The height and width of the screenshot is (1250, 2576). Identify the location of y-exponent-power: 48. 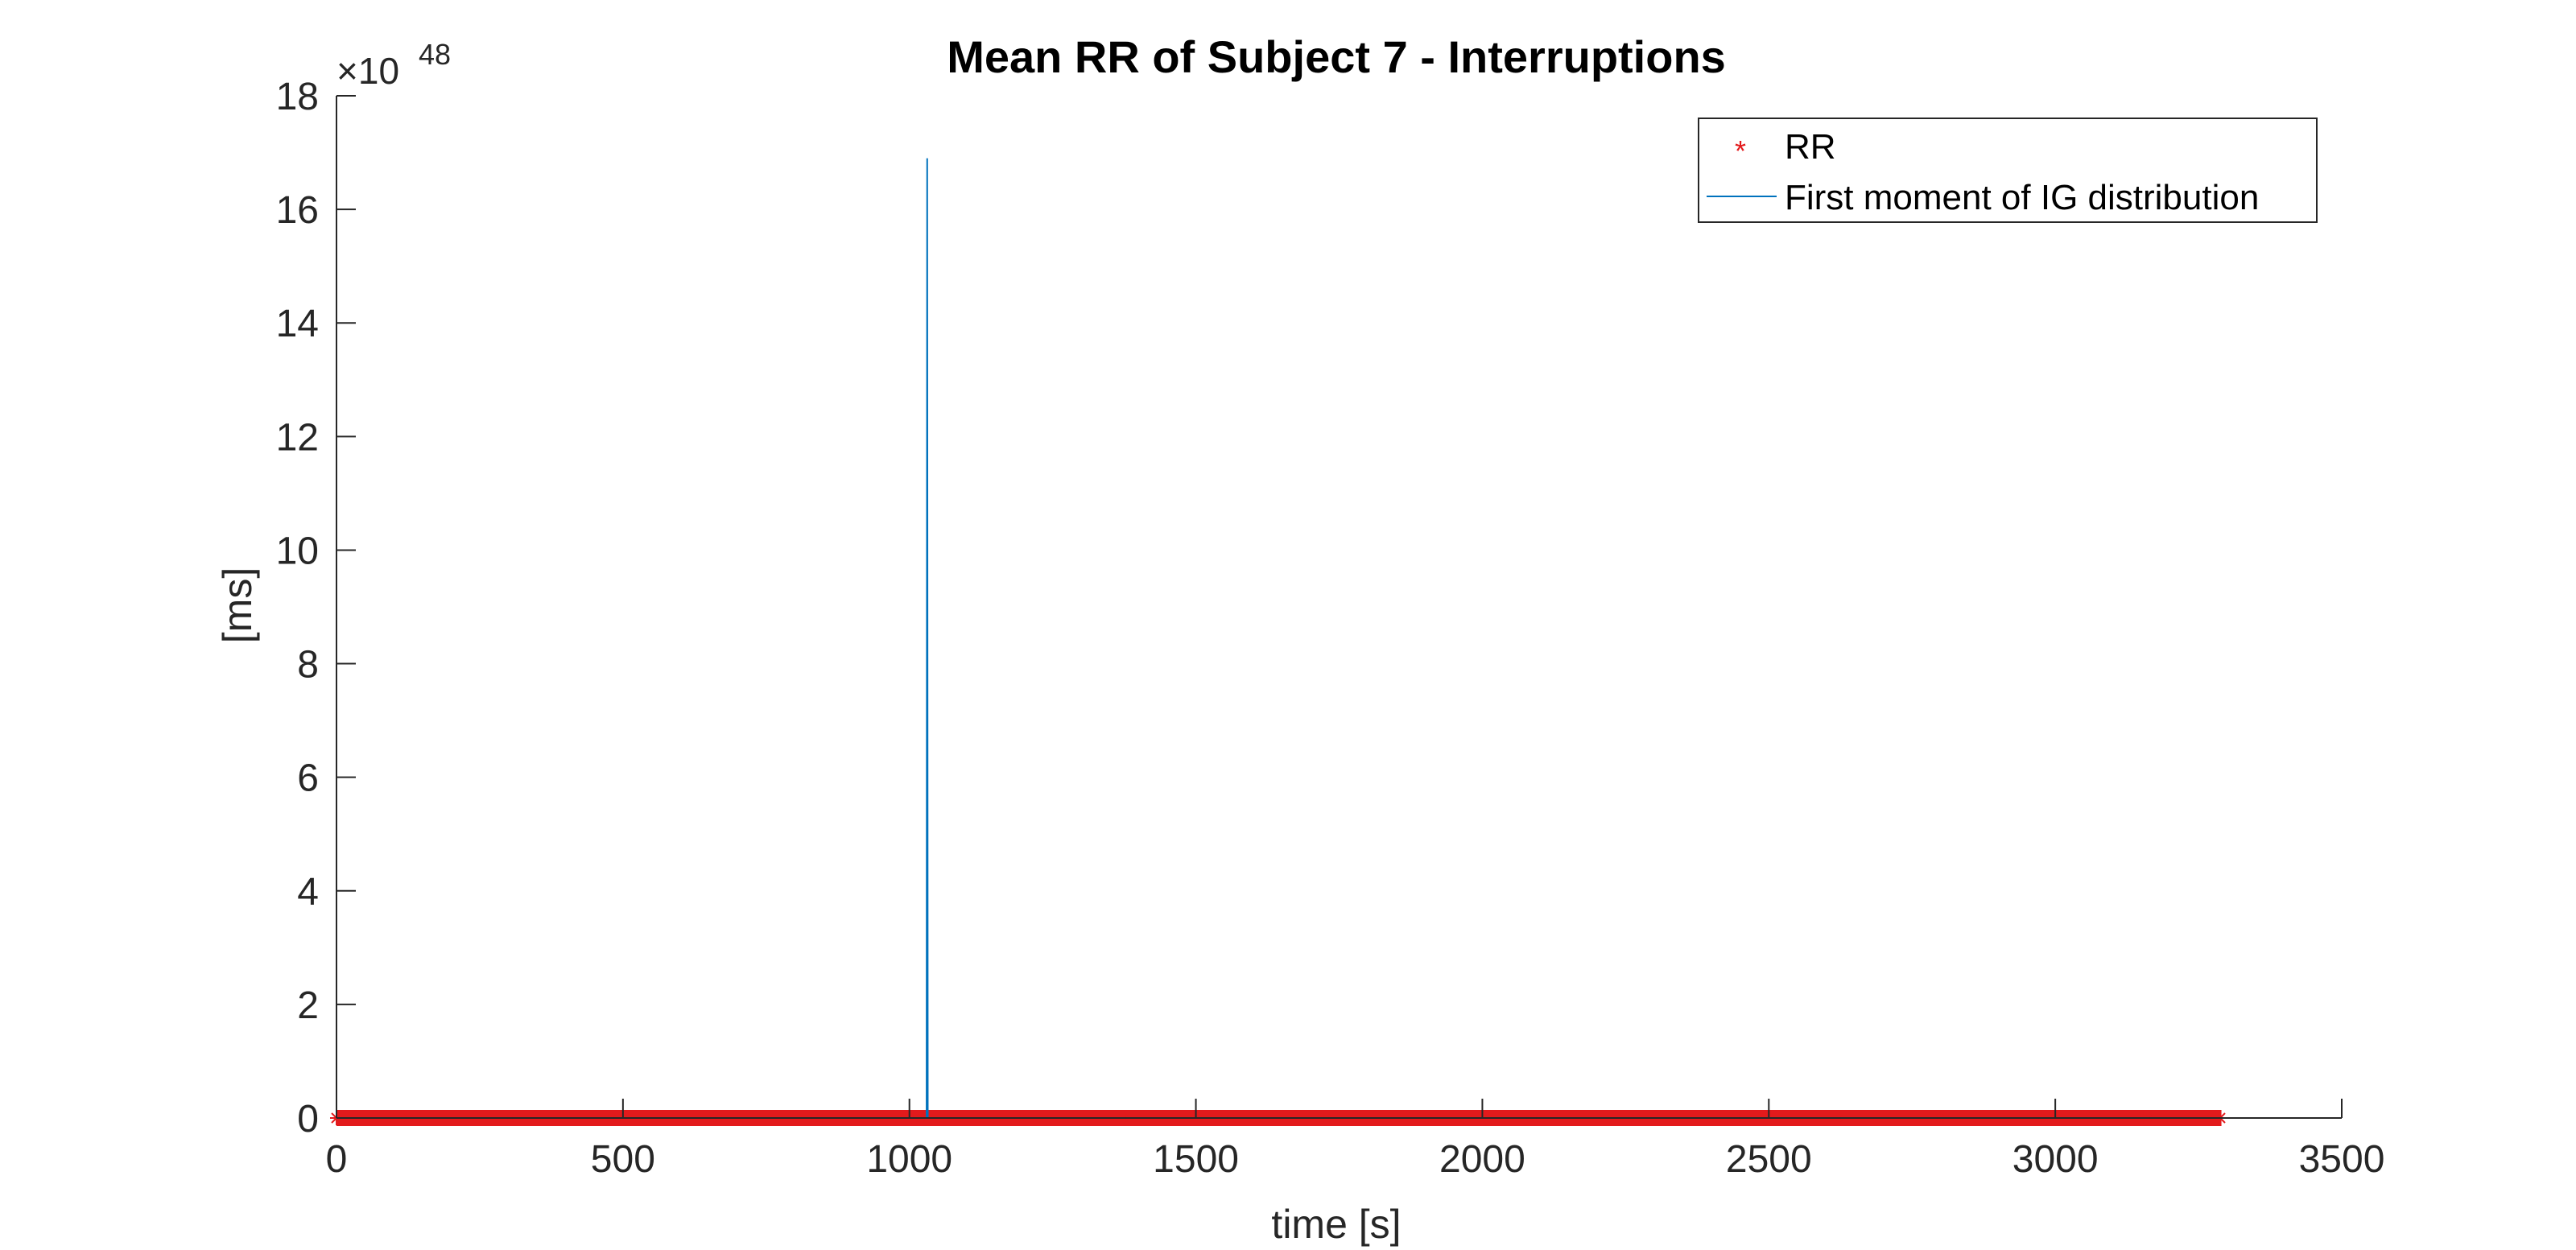
(435, 54).